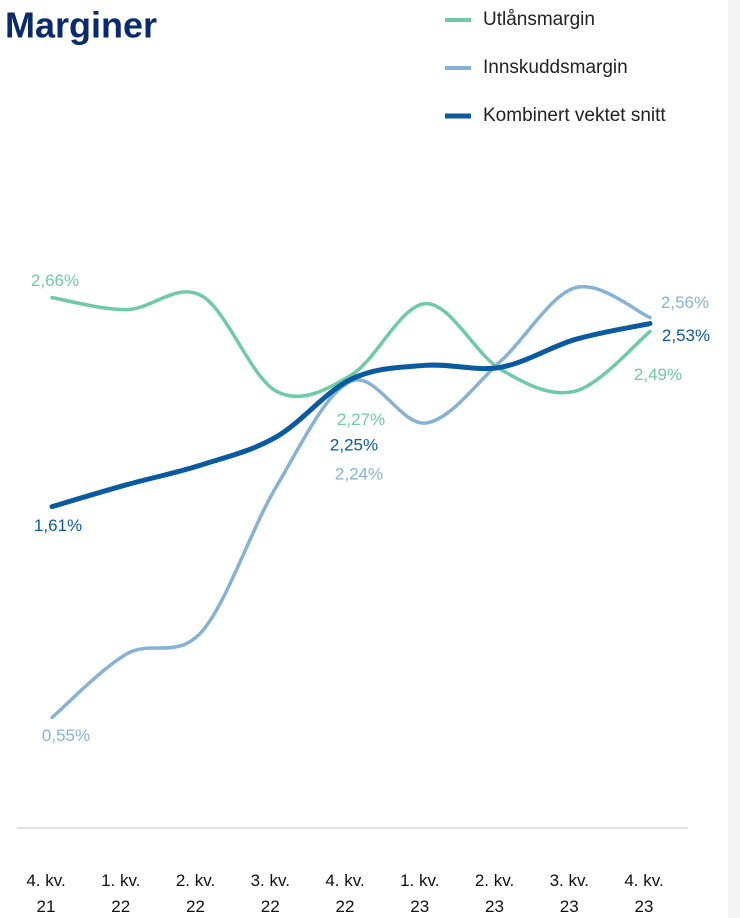  What do you see at coordinates (120, 893) in the screenshot?
I see `x-tick-label: 1. kv. 22` at bounding box center [120, 893].